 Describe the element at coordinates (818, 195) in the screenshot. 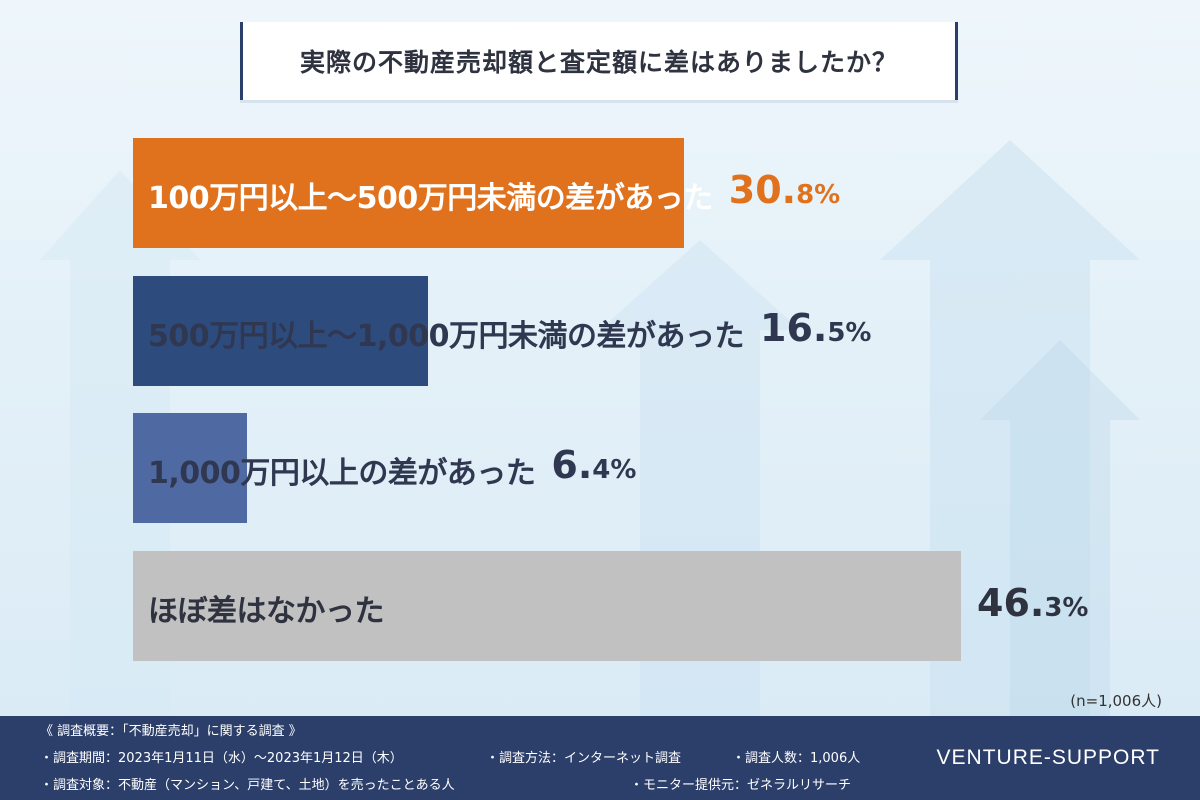

I see `bar-value-decimal-1: 8%` at that location.